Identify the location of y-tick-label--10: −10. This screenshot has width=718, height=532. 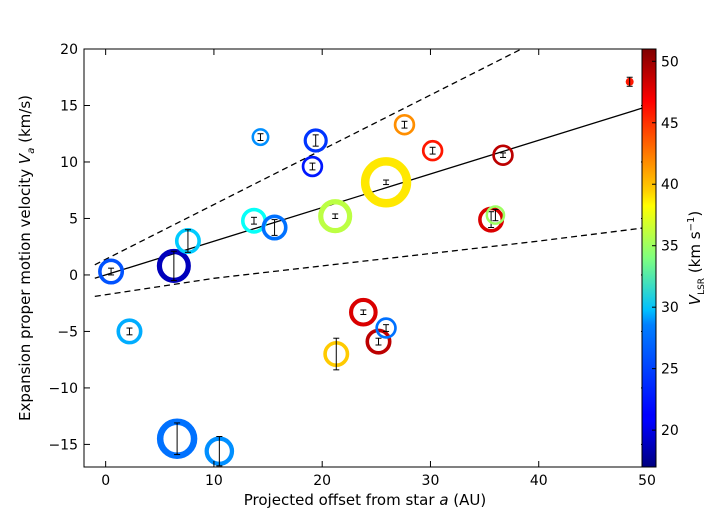
(63, 389).